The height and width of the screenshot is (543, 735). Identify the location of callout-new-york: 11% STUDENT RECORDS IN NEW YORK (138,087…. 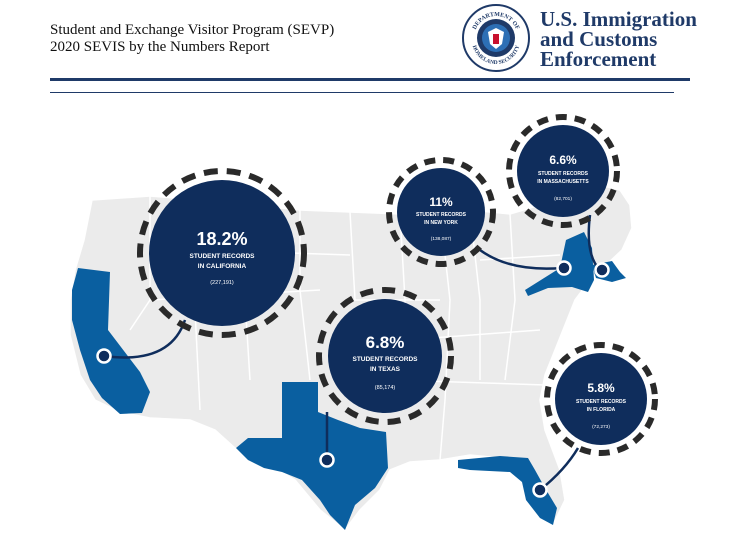
(441, 212).